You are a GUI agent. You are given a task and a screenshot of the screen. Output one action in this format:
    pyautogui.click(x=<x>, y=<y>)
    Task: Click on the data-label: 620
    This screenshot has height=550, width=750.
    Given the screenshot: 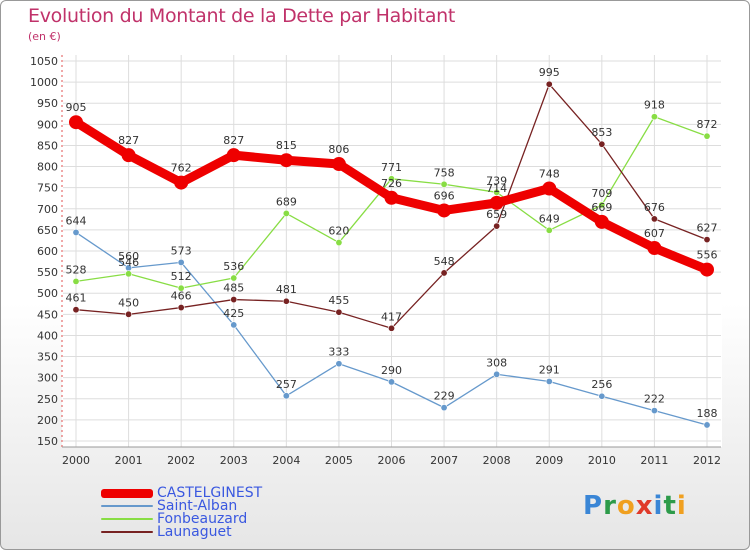 What is the action you would take?
    pyautogui.click(x=338, y=231)
    